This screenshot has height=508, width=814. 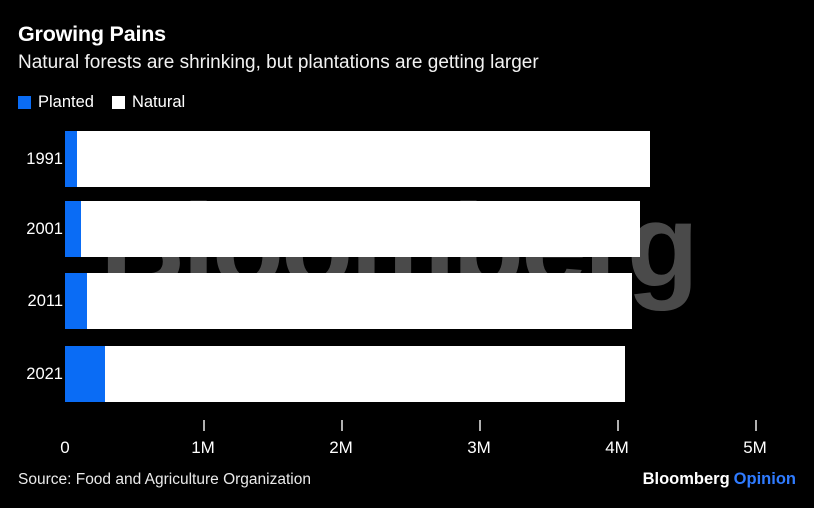 I want to click on y-axis-tick-label: 2011, so click(x=45, y=301).